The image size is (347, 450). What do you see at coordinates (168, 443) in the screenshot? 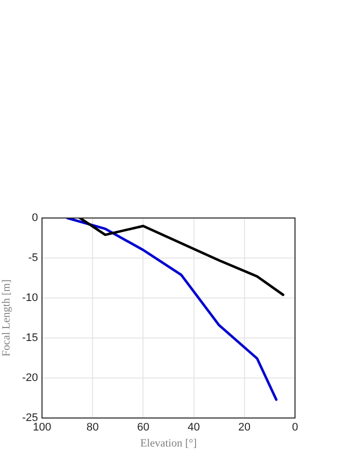
I see `x-axis-title: Elevation [°]` at bounding box center [168, 443].